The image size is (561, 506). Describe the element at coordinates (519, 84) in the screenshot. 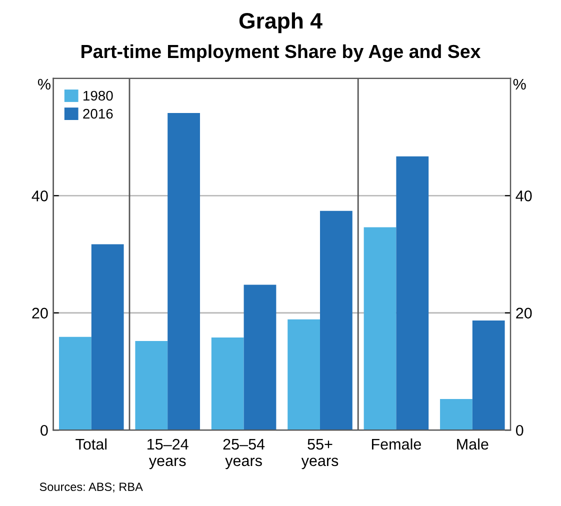

I see `y2-axis-title: %` at that location.